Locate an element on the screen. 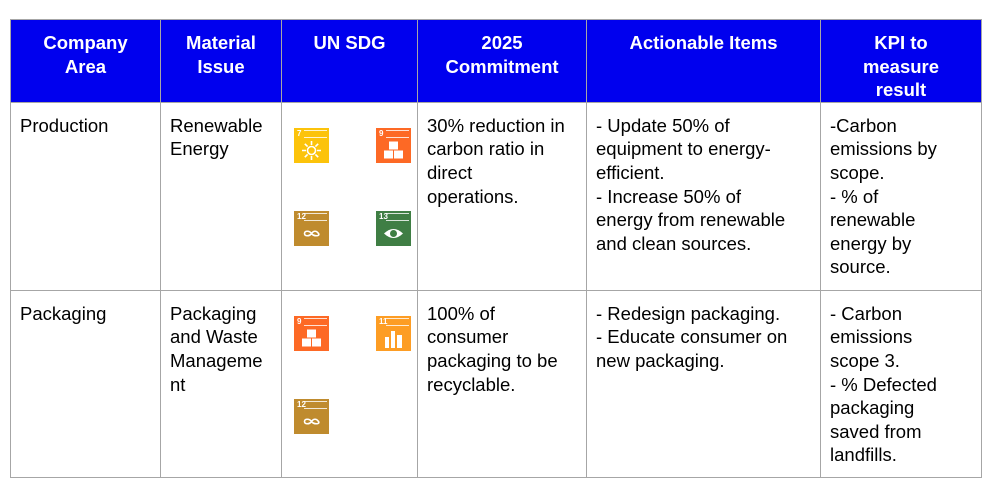  header-text: KPI to is located at coordinates (901, 42).